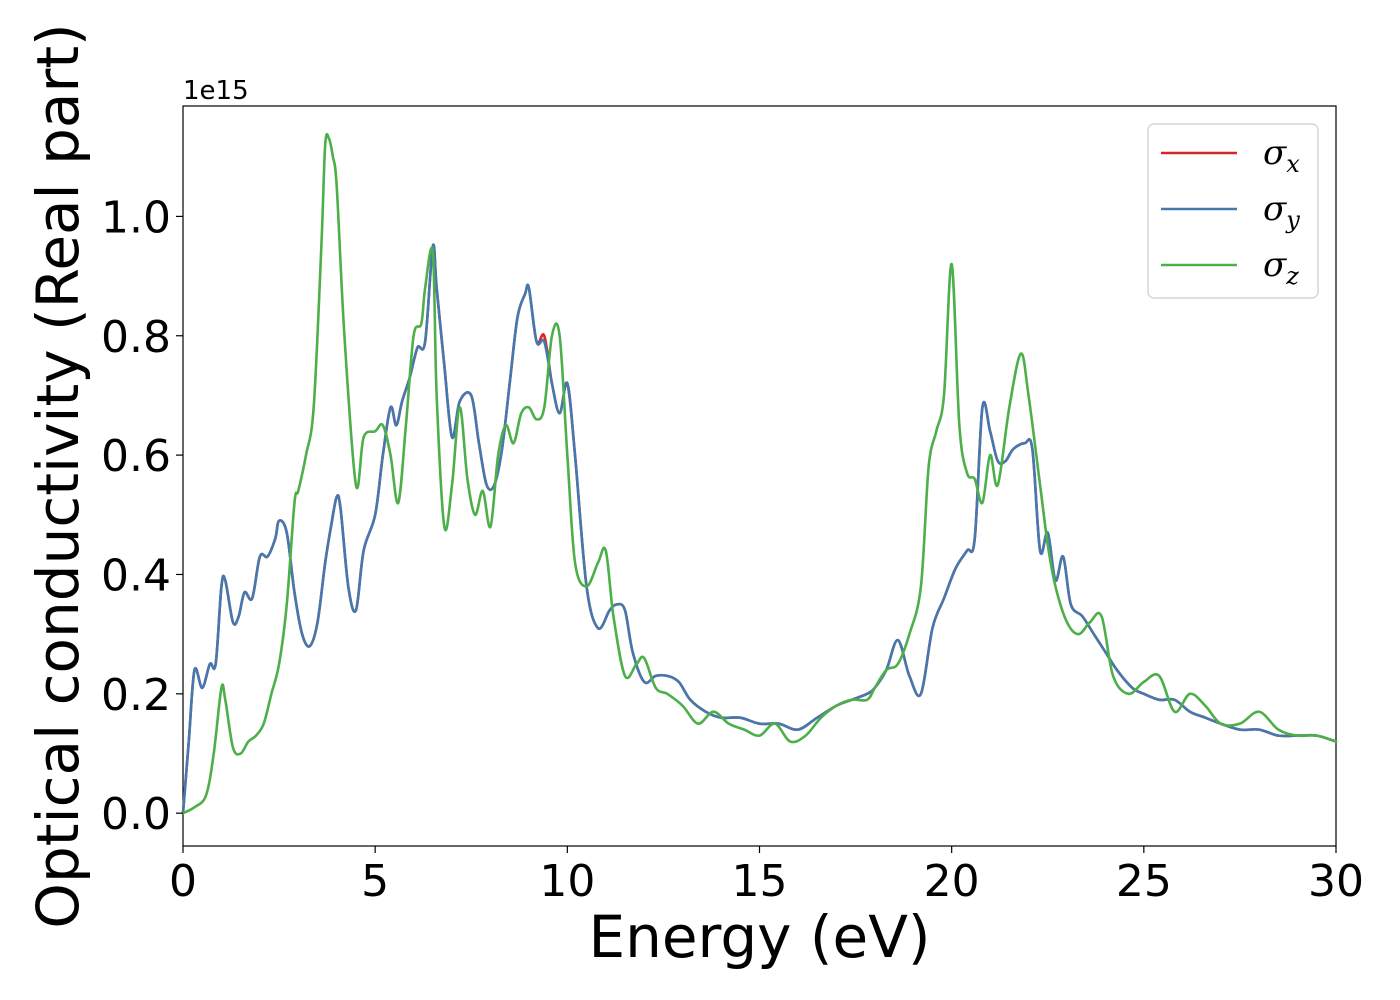 The height and width of the screenshot is (1000, 1400). I want to click on x-tick-label: 0, so click(183, 881).